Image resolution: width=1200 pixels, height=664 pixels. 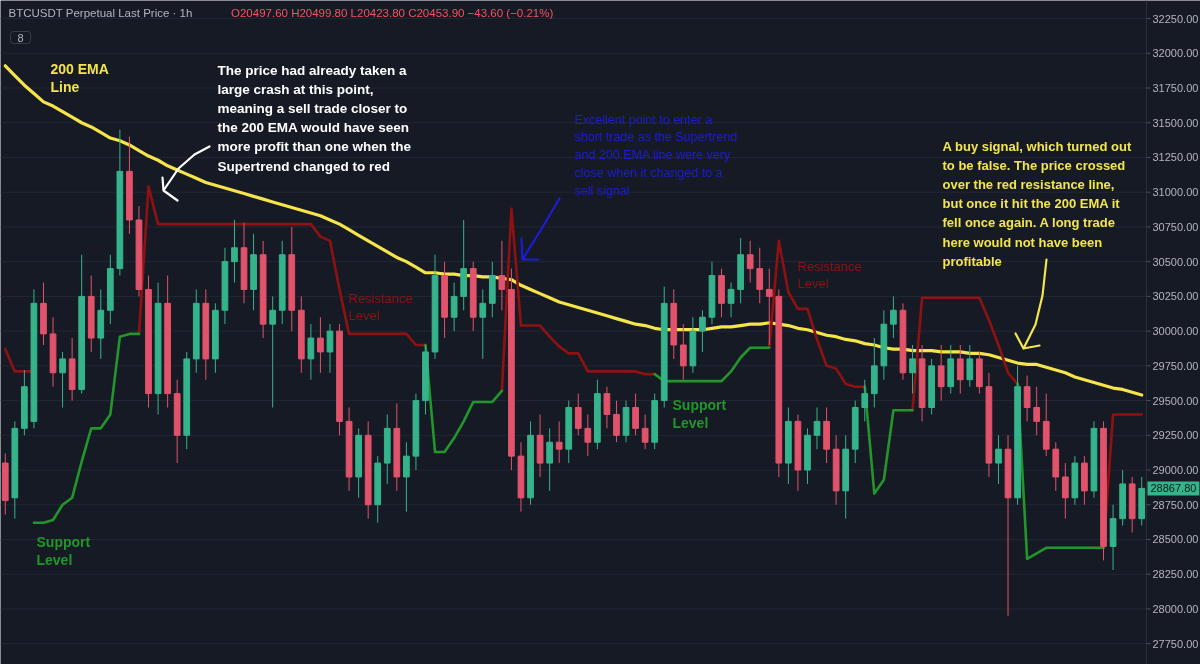 What do you see at coordinates (1175, 539) in the screenshot?
I see `y-tick-label: 28500.00` at bounding box center [1175, 539].